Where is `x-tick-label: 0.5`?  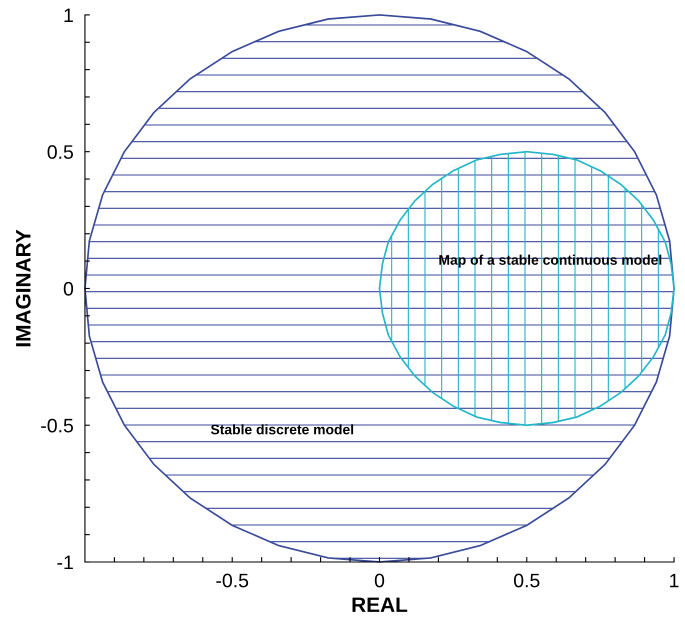 x-tick-label: 0.5 is located at coordinates (527, 581).